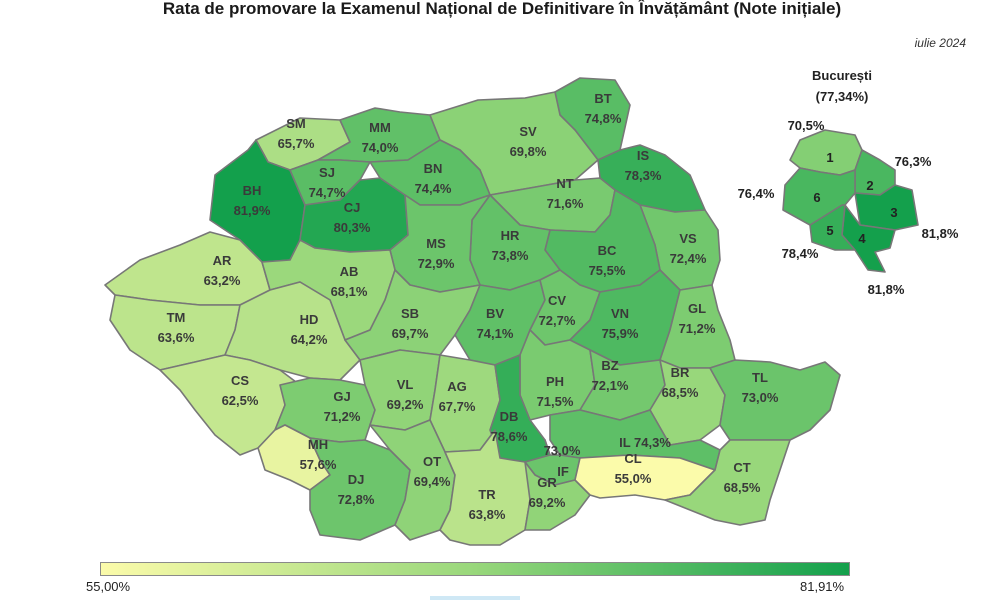 This screenshot has height=600, width=1004. I want to click on county-value: 74,7%, so click(327, 192).